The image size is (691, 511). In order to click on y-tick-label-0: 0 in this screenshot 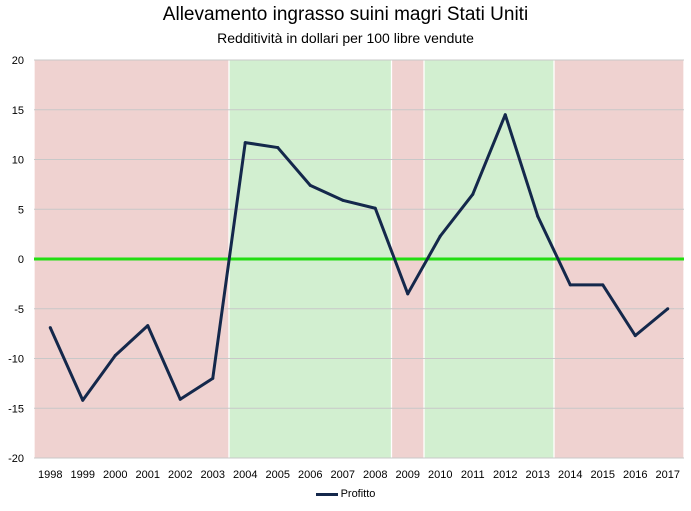, I will do `click(21, 260)`.